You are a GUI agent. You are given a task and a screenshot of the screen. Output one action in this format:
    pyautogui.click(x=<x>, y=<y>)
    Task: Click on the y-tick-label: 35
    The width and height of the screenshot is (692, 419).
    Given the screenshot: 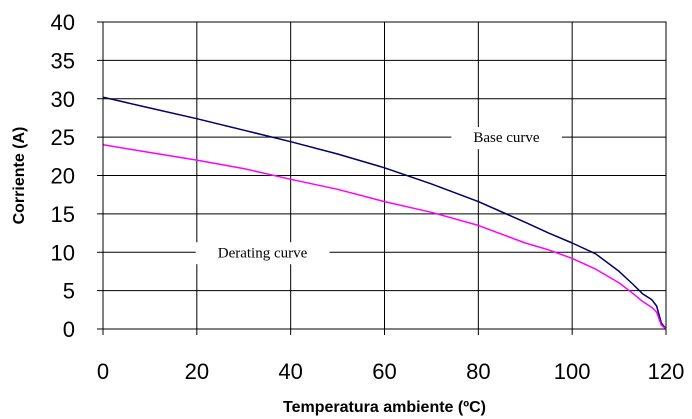 What is the action you would take?
    pyautogui.click(x=63, y=60)
    